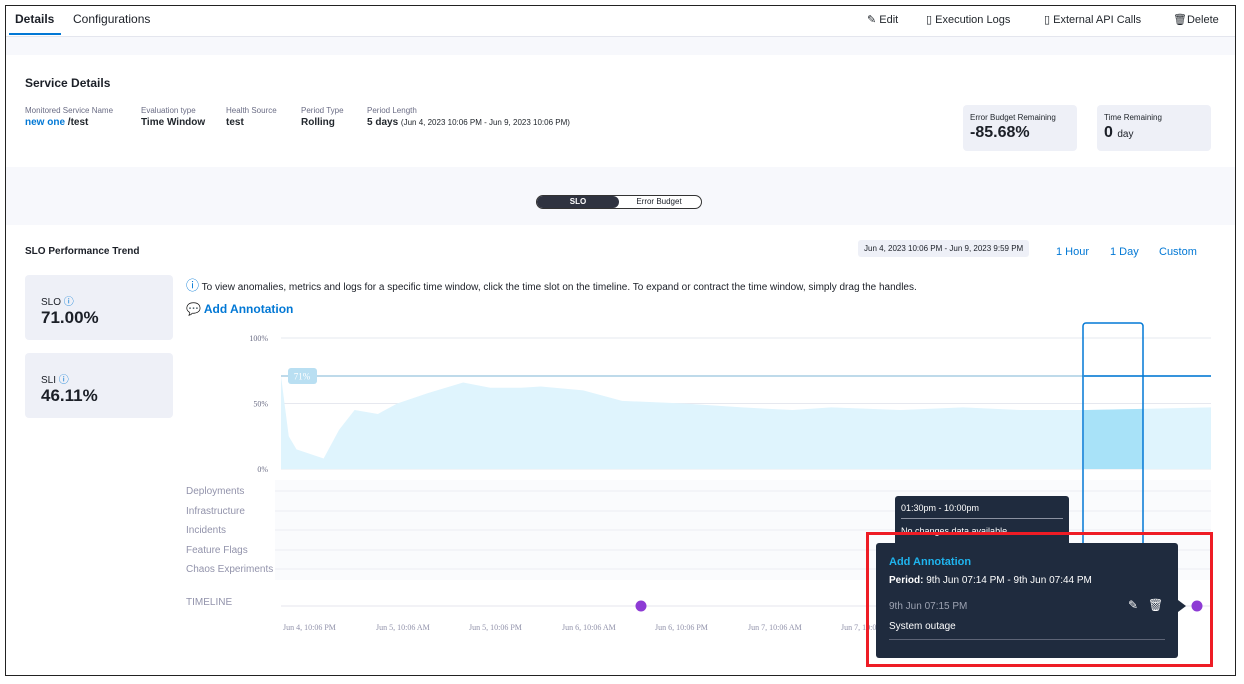 The height and width of the screenshot is (684, 1244). I want to click on sli-area, so click(746, 422).